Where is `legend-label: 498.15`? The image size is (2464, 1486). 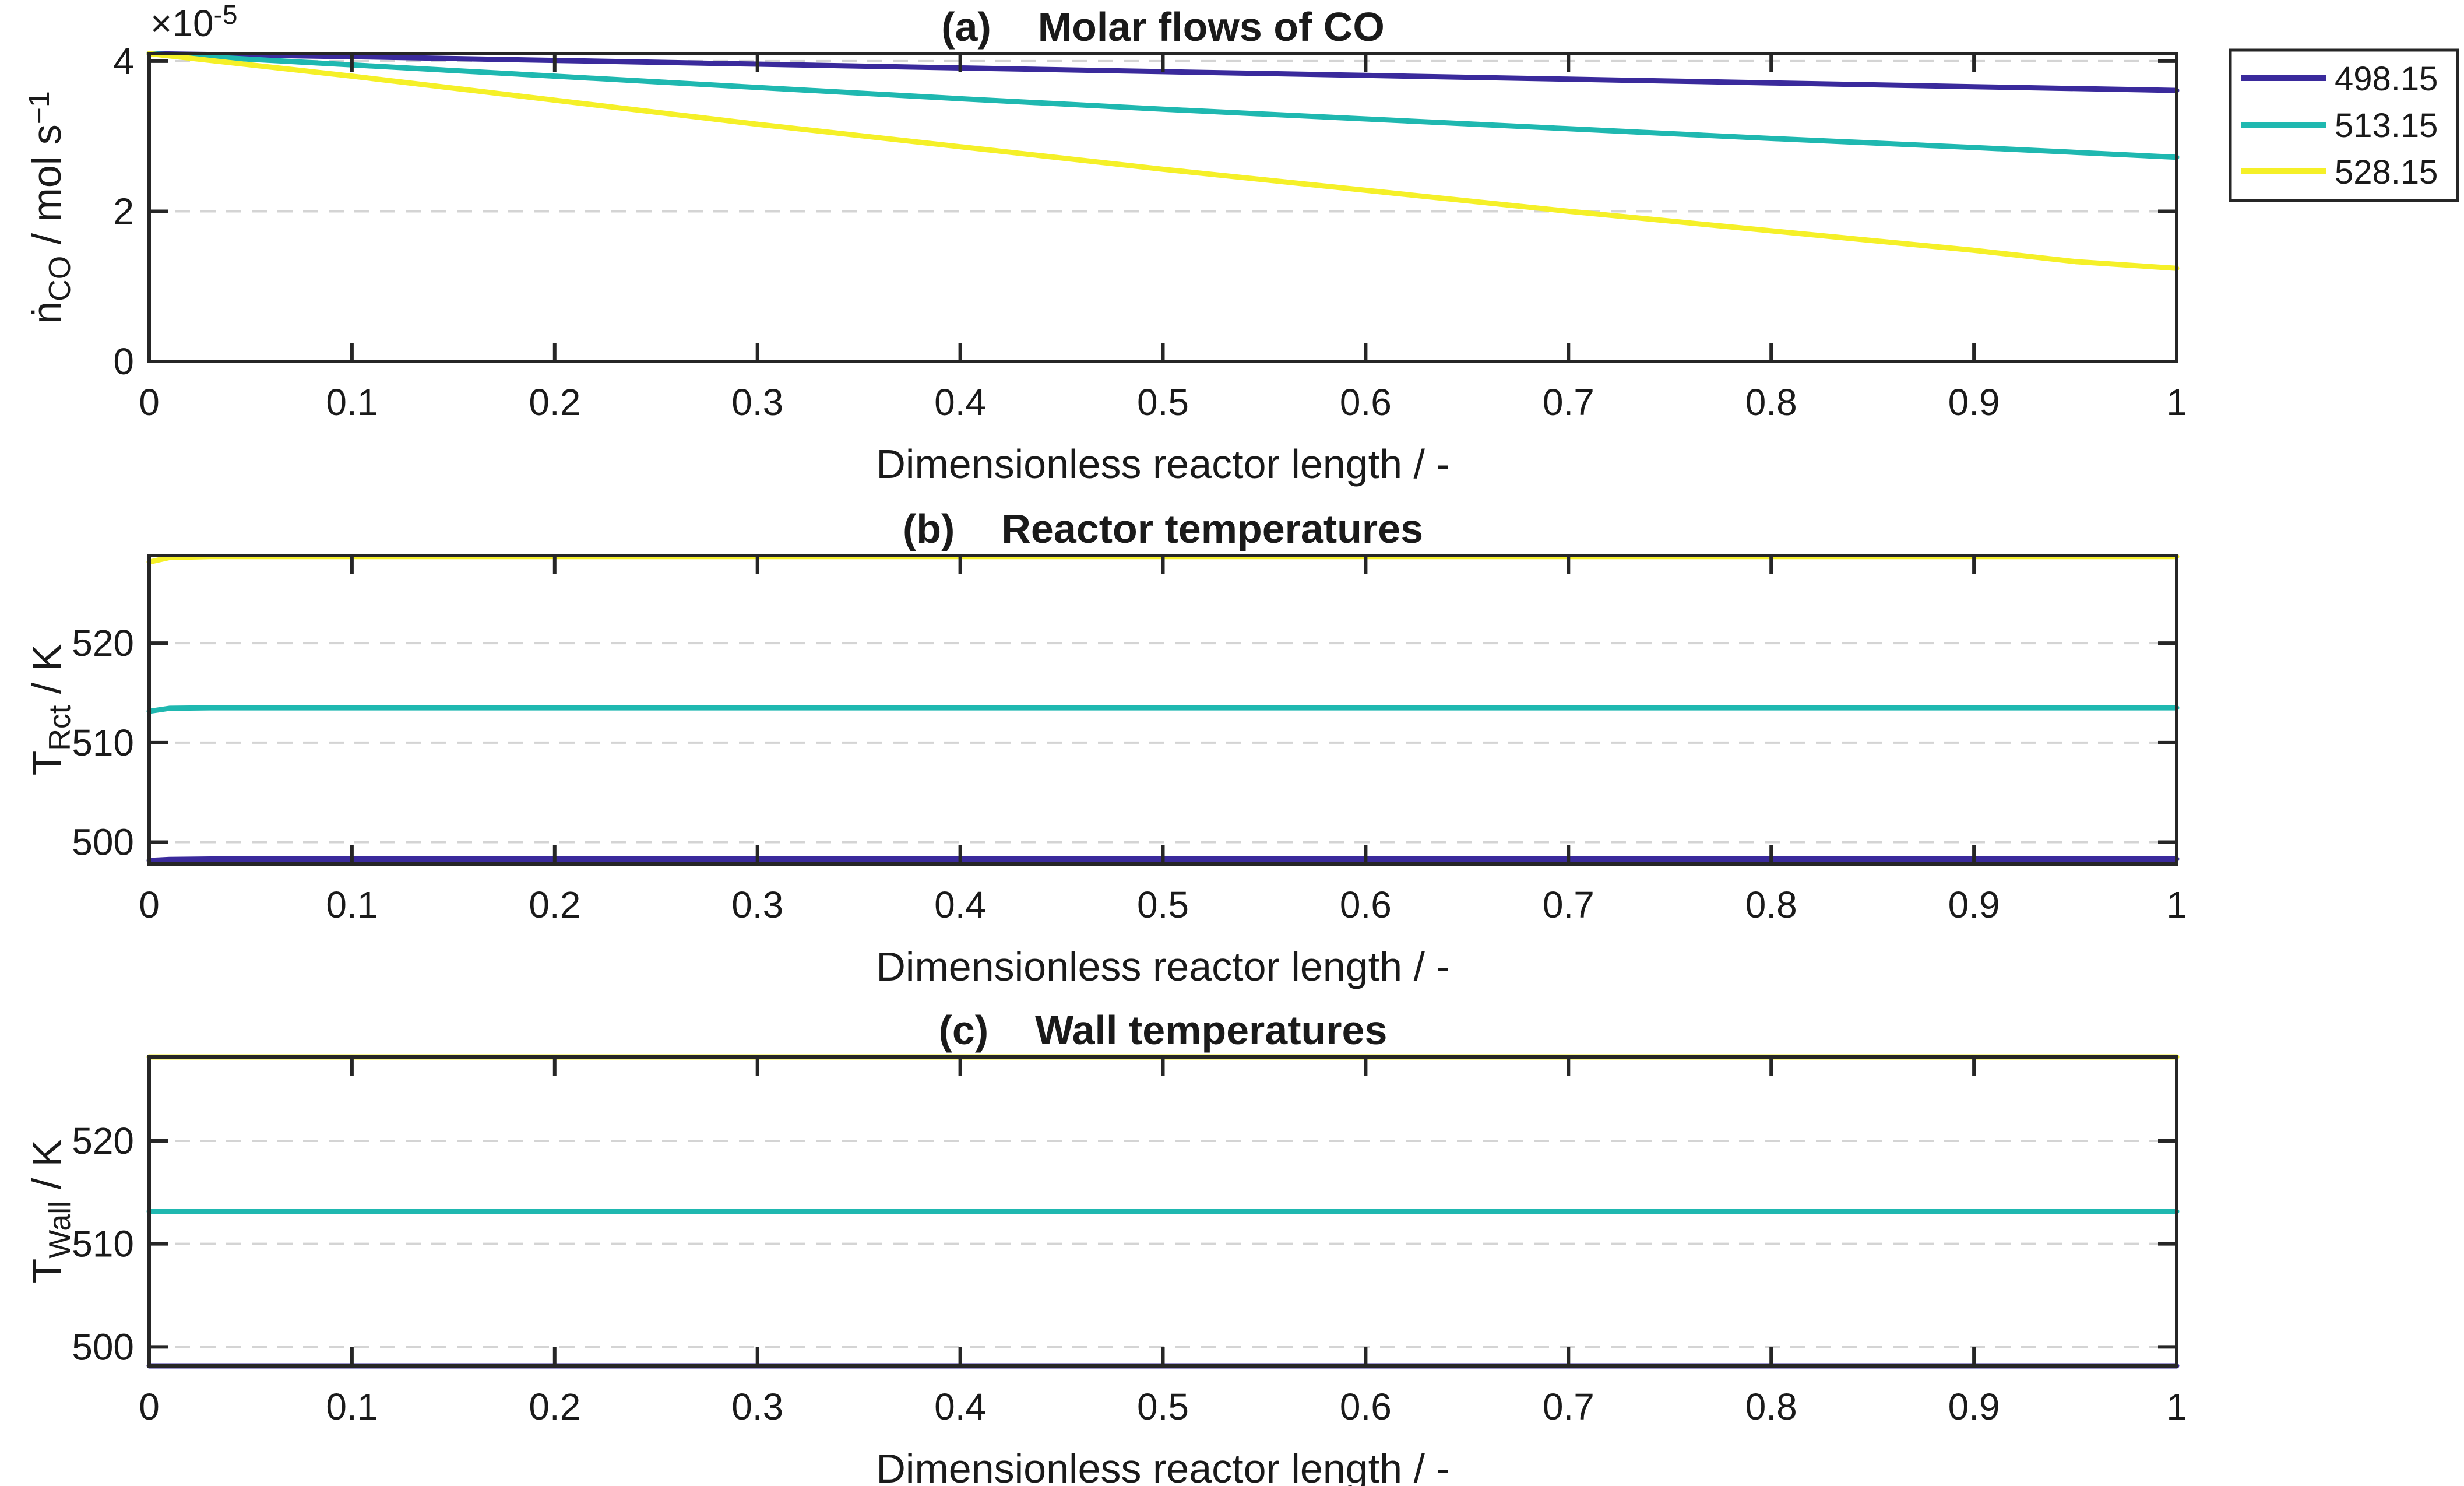 legend-label: 498.15 is located at coordinates (2386, 79).